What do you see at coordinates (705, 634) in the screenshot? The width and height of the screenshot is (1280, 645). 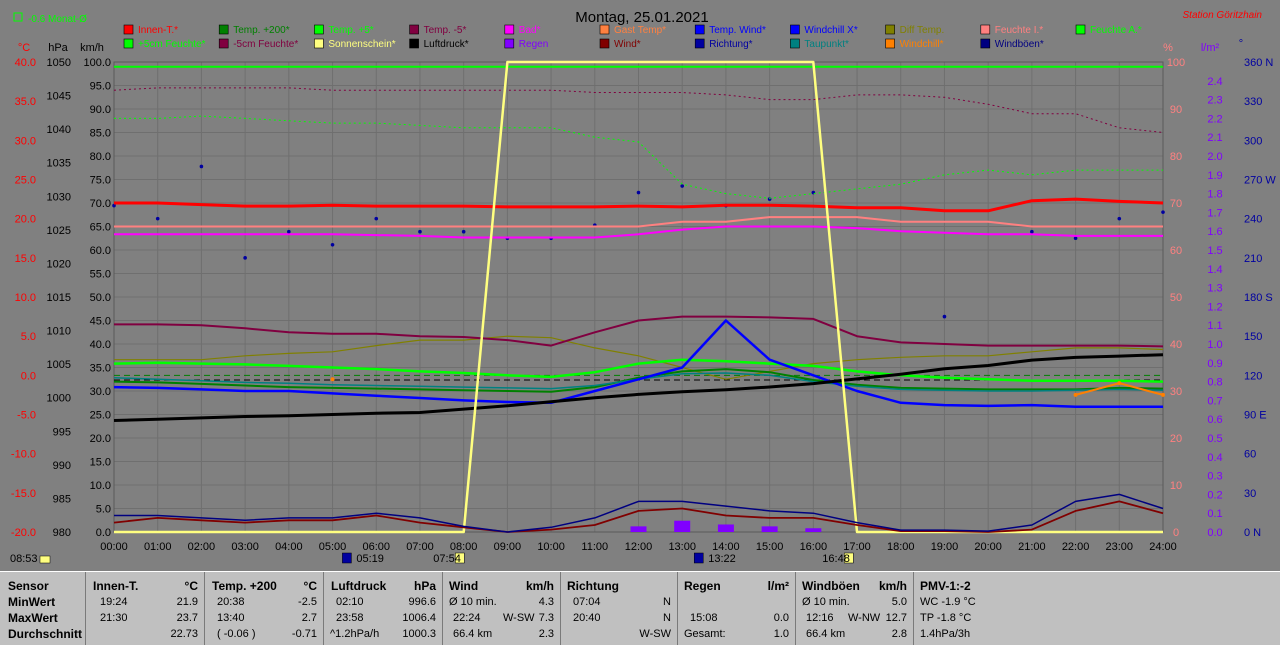 I see `stats-regen-avg-label: Gesamt:` at bounding box center [705, 634].